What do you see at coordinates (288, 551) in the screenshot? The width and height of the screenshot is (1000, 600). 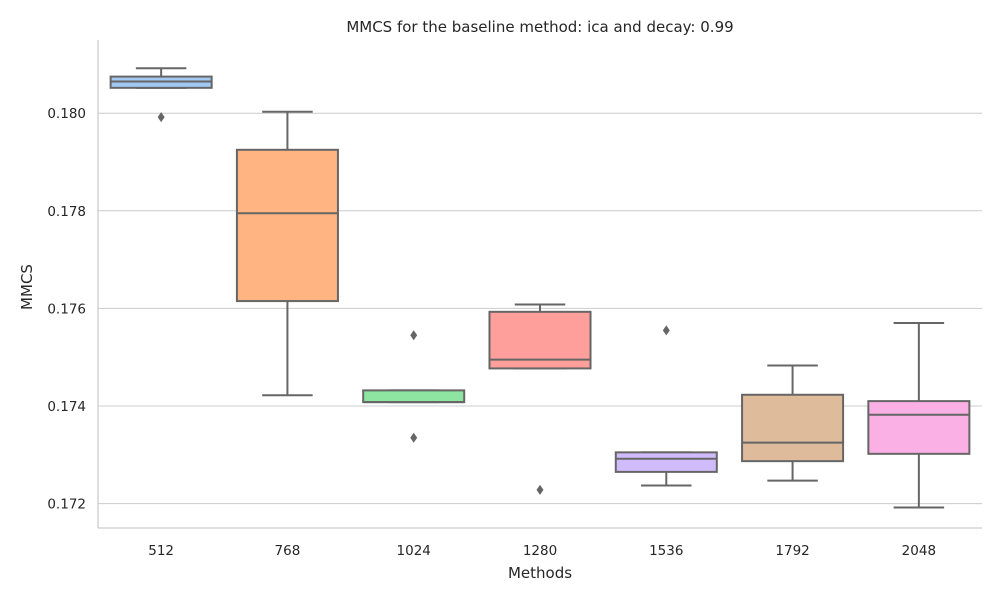 I see `x-tick-label: 768` at bounding box center [288, 551].